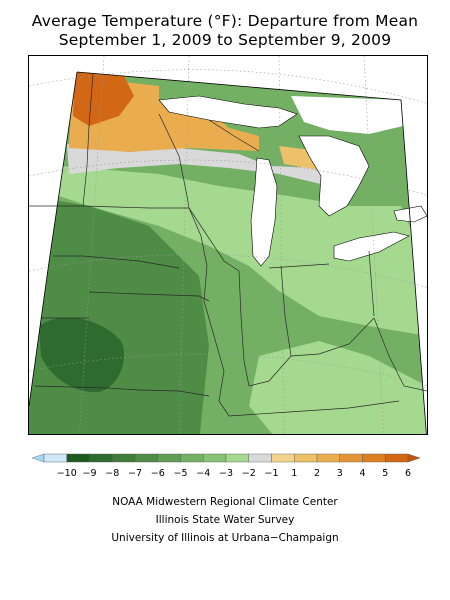 The width and height of the screenshot is (450, 600). I want to click on legend-tick-label: 1, so click(294, 473).